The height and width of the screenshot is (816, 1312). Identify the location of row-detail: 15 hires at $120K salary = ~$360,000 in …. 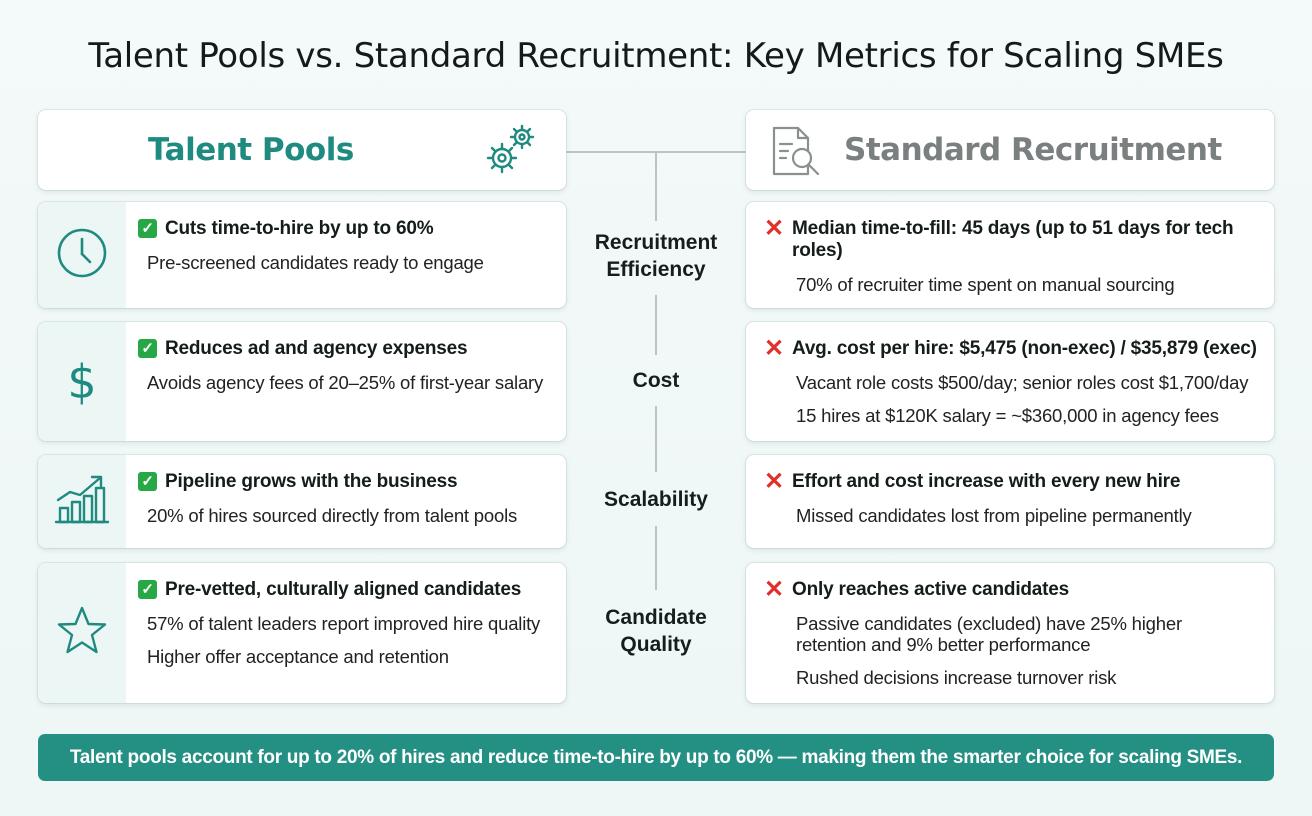
(1007, 415).